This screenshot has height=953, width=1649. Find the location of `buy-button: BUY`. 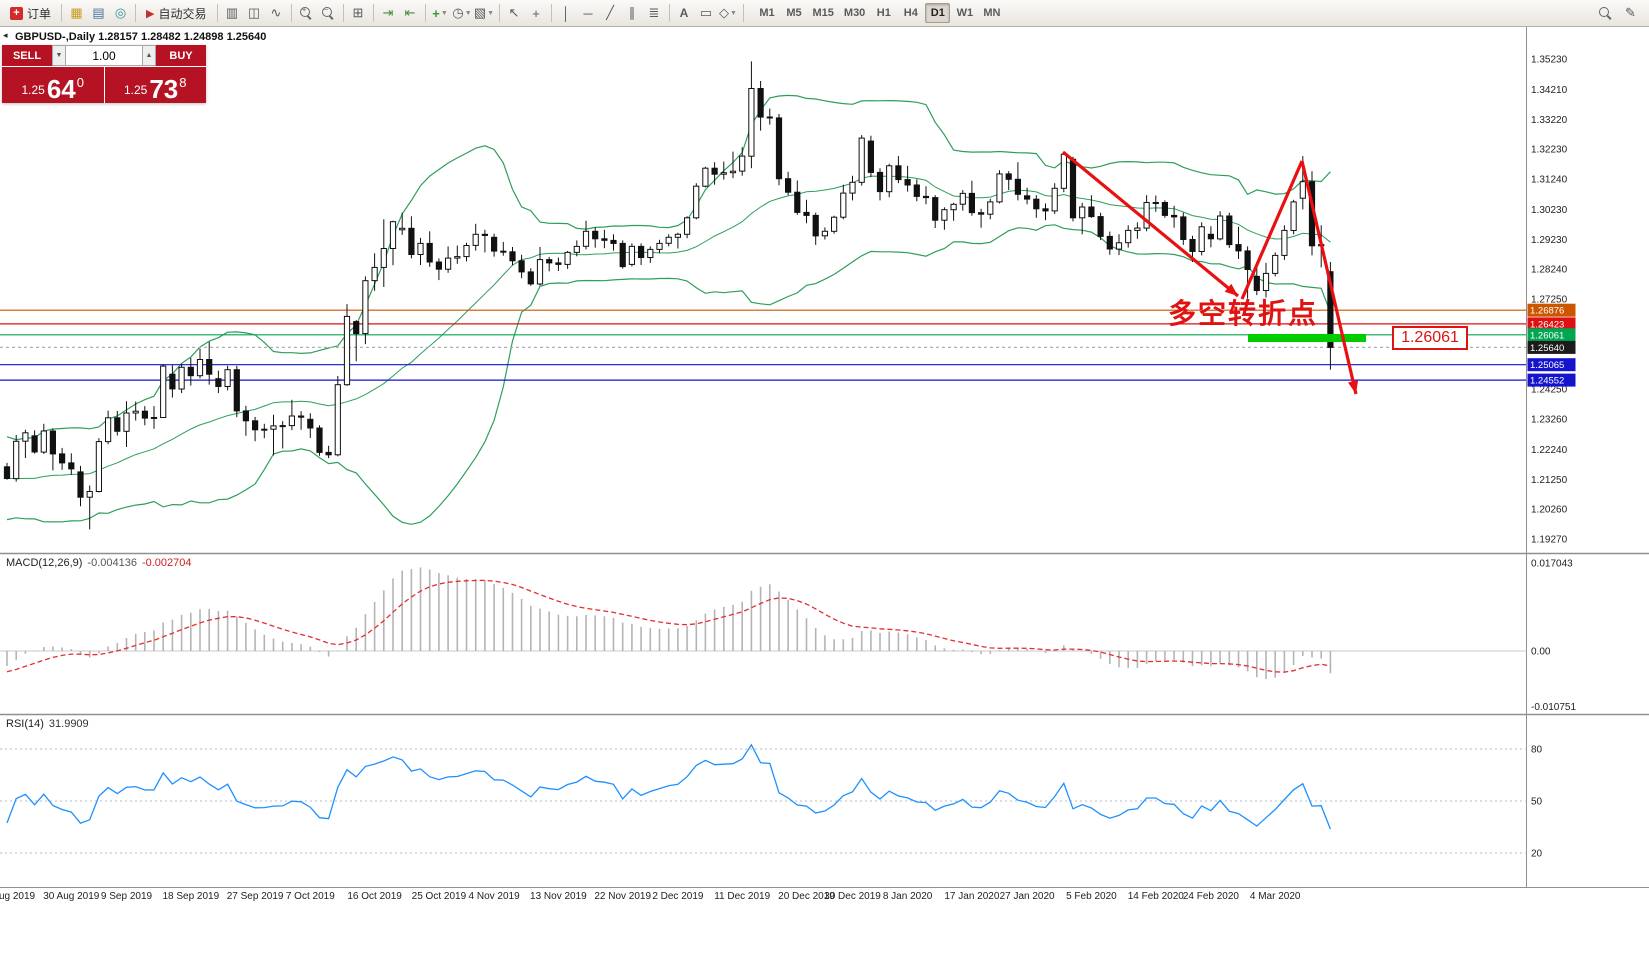

buy-button: BUY is located at coordinates (181, 55).